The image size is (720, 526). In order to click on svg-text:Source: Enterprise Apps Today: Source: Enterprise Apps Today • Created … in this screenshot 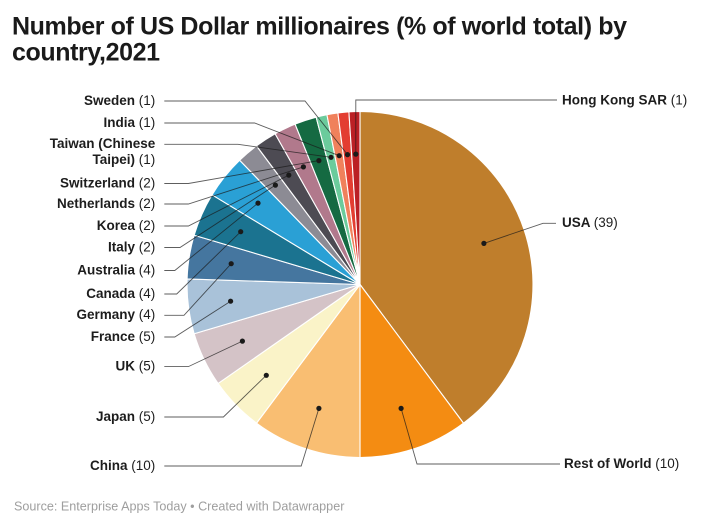, I will do `click(179, 506)`.